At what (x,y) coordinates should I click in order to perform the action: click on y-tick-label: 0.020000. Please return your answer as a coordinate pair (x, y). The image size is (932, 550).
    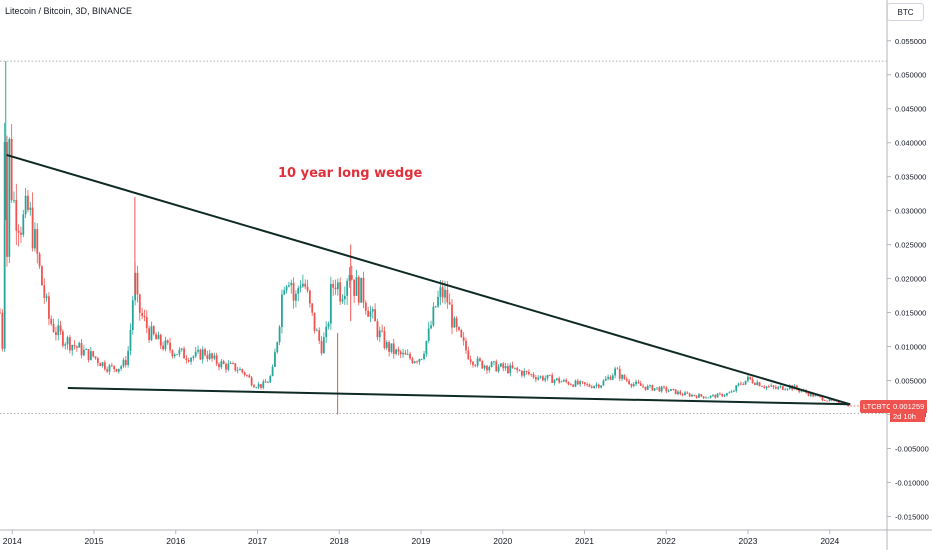
    Looking at the image, I should click on (910, 279).